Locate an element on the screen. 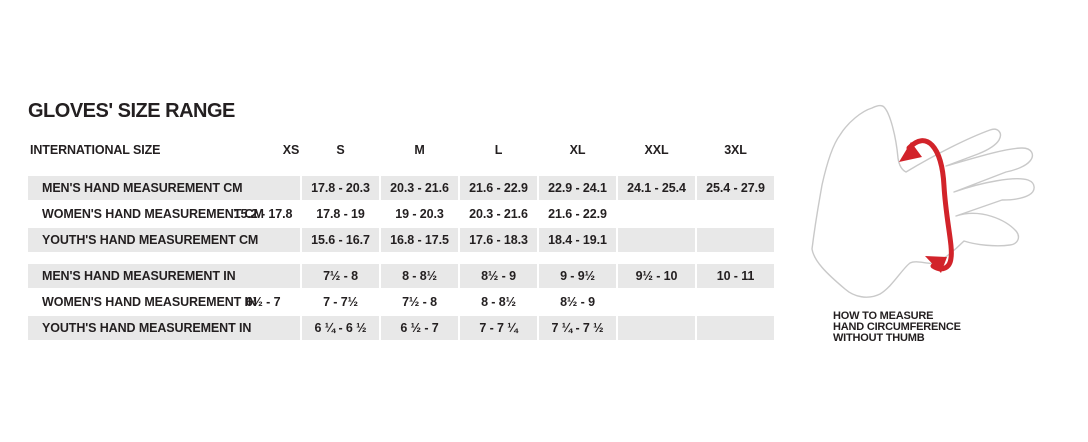  cell-value-s: 17.8 - 19 is located at coordinates (340, 214).